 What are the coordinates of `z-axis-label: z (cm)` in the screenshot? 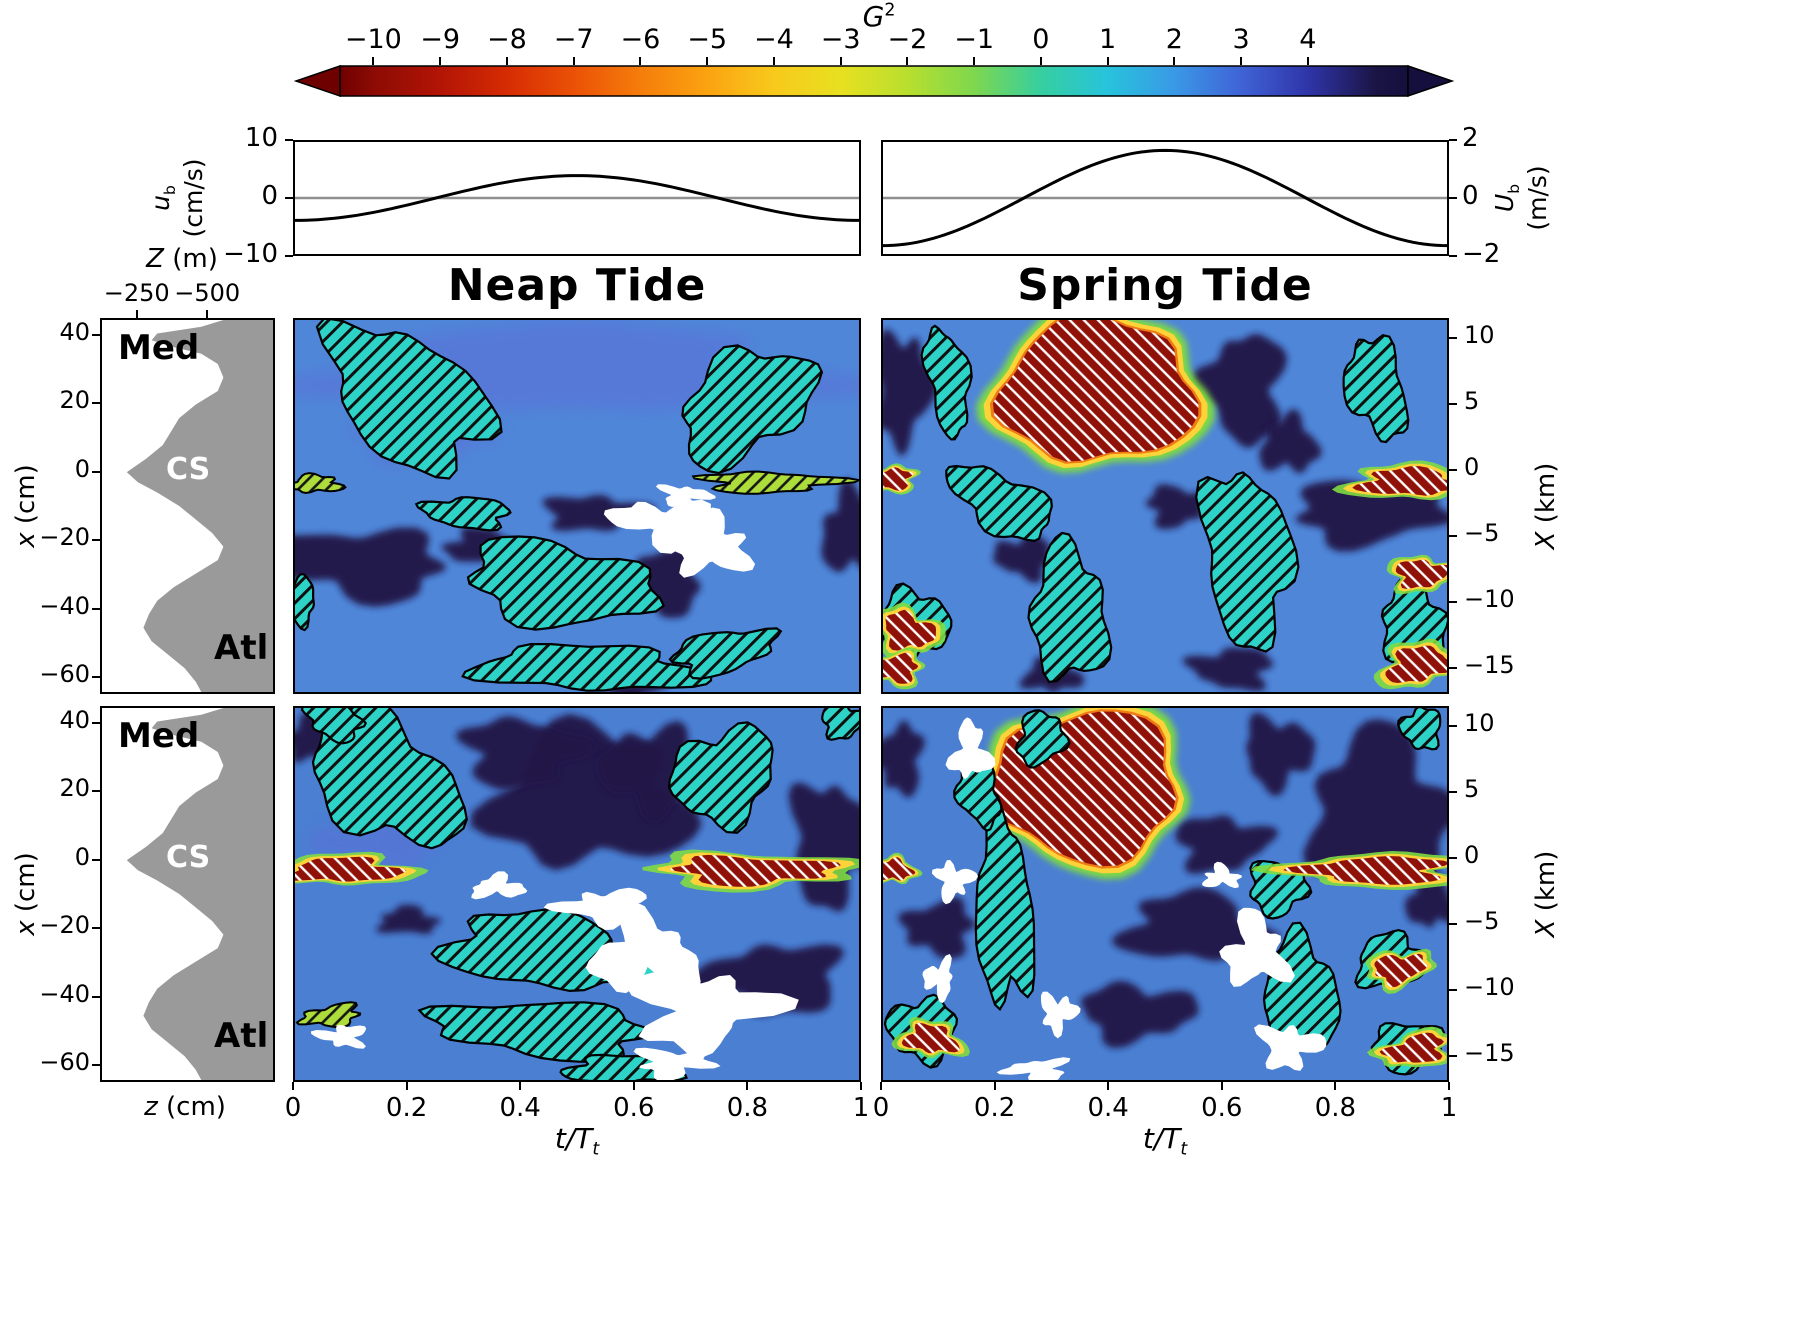 It's located at (185, 1107).